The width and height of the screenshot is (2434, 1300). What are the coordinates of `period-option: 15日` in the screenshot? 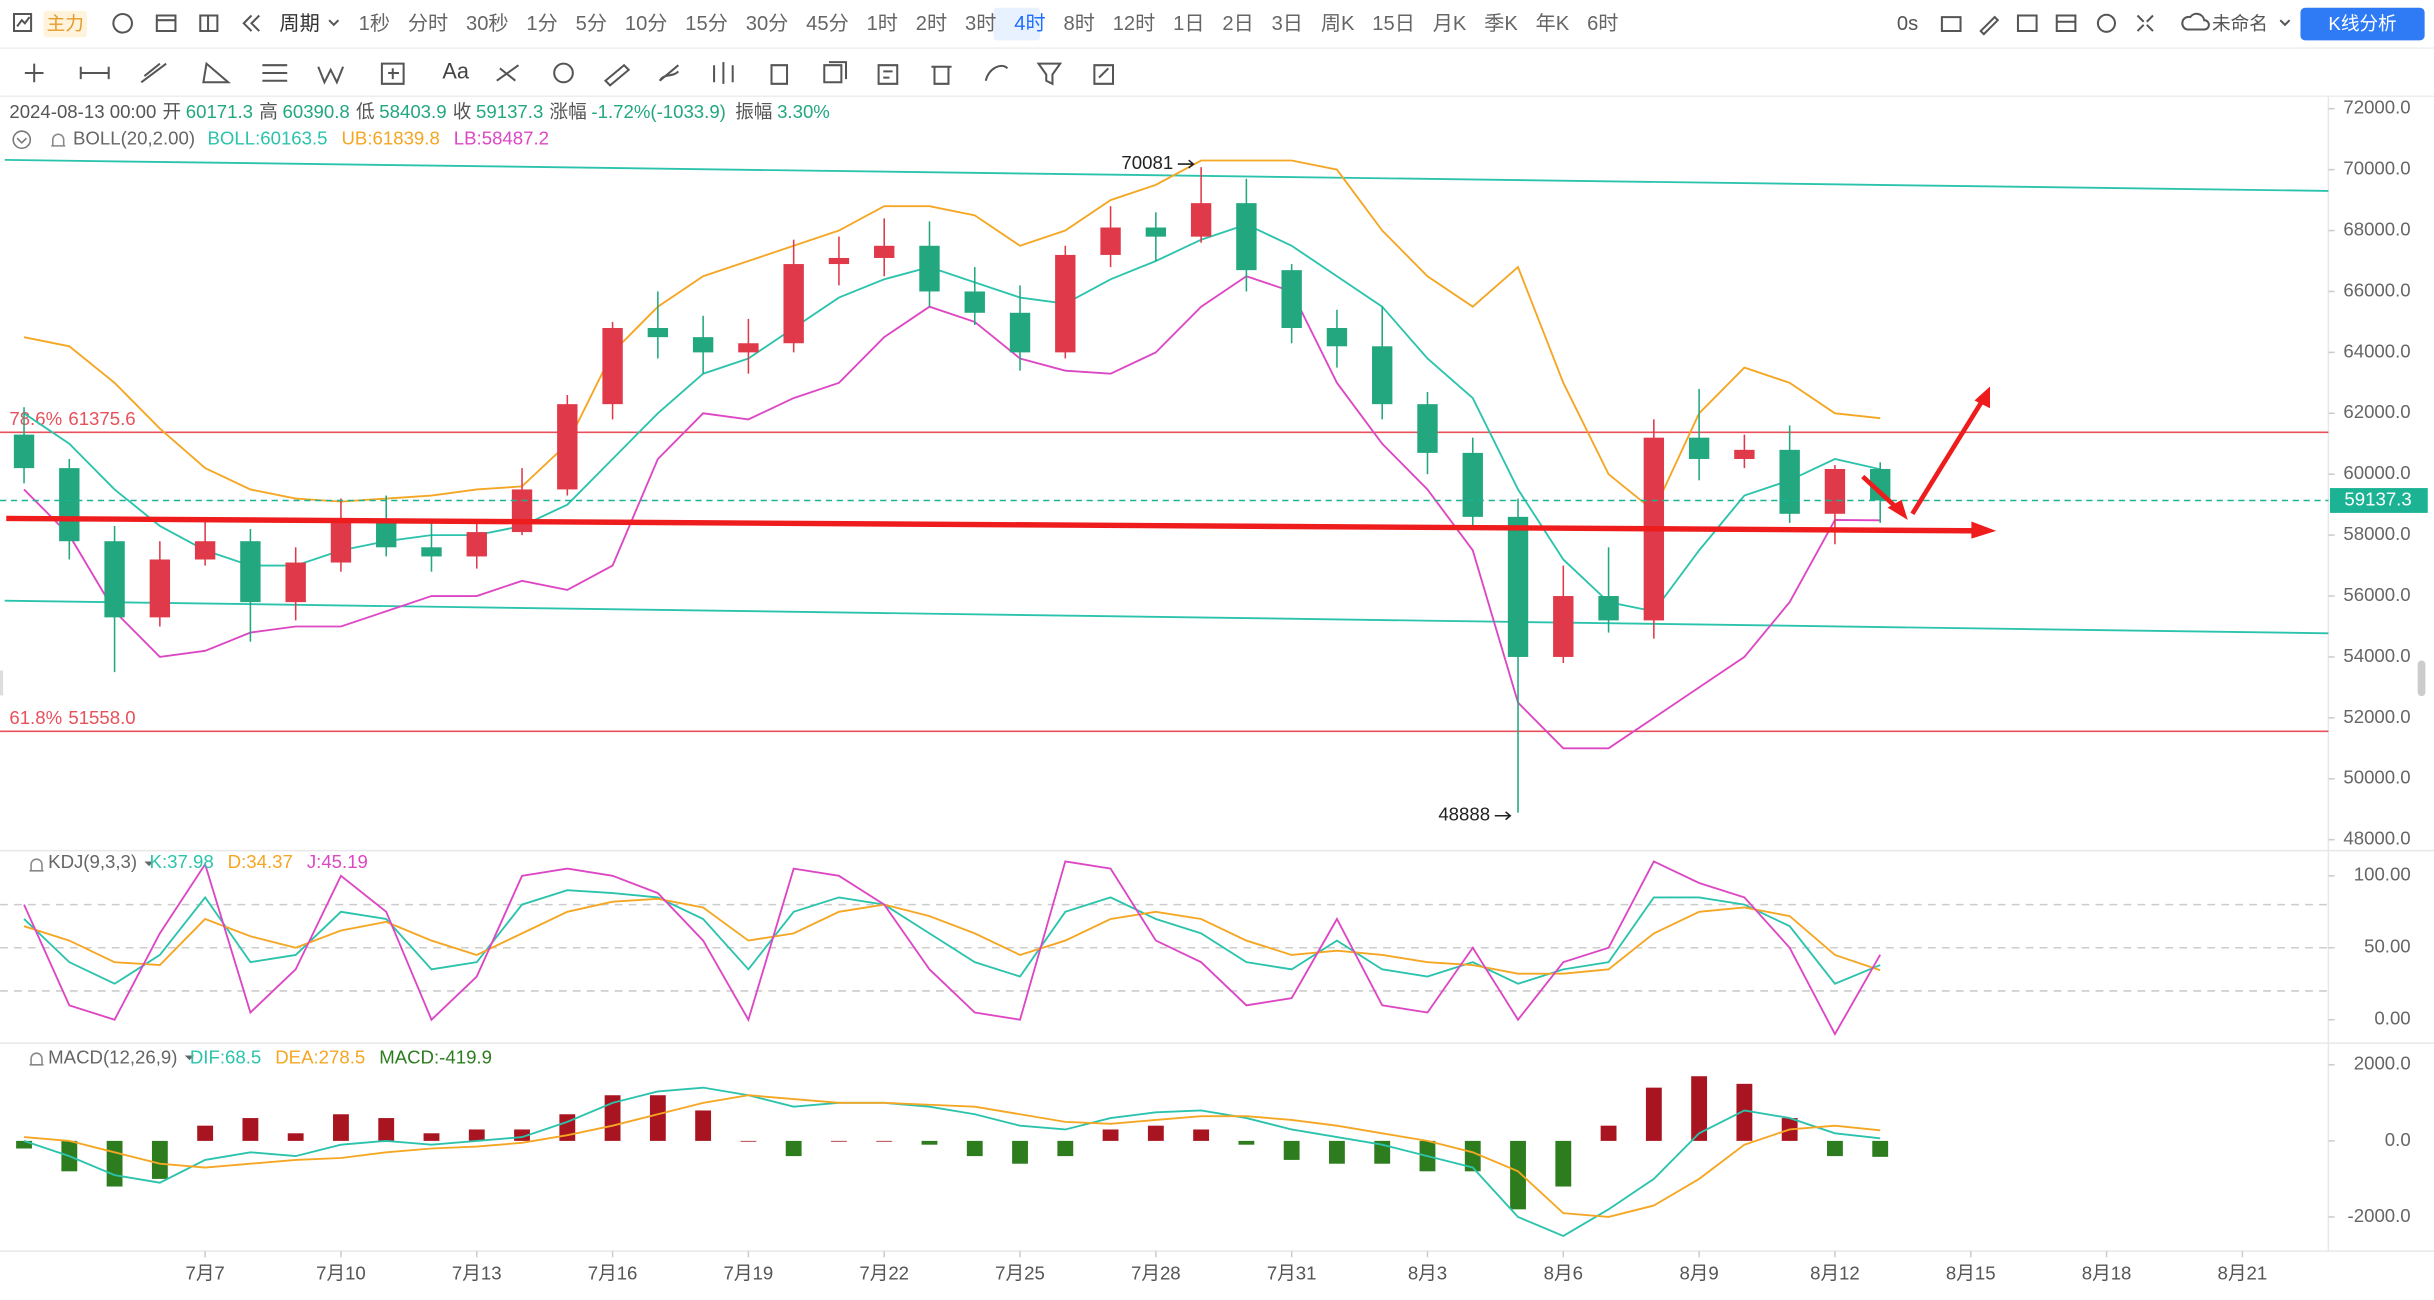 It's located at (1393, 24).